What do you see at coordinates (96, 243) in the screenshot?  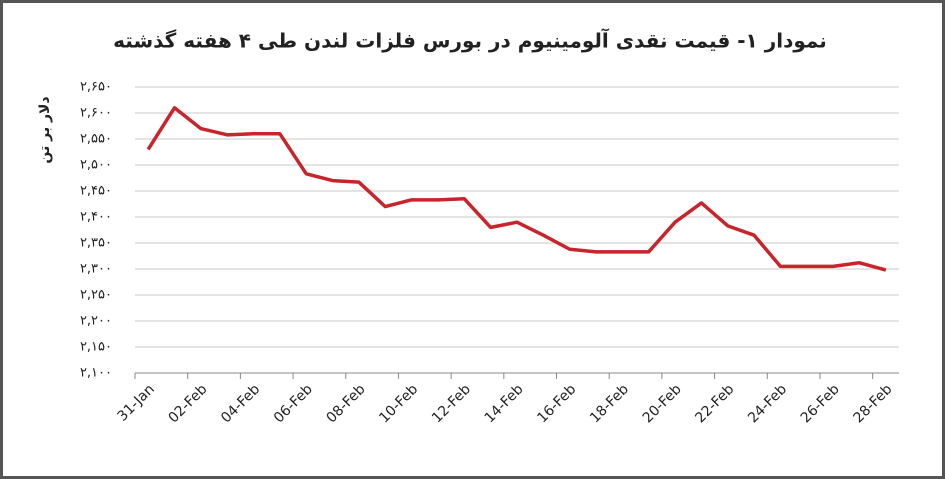 I see `y-tick-label: ۲,۳۵۰` at bounding box center [96, 243].